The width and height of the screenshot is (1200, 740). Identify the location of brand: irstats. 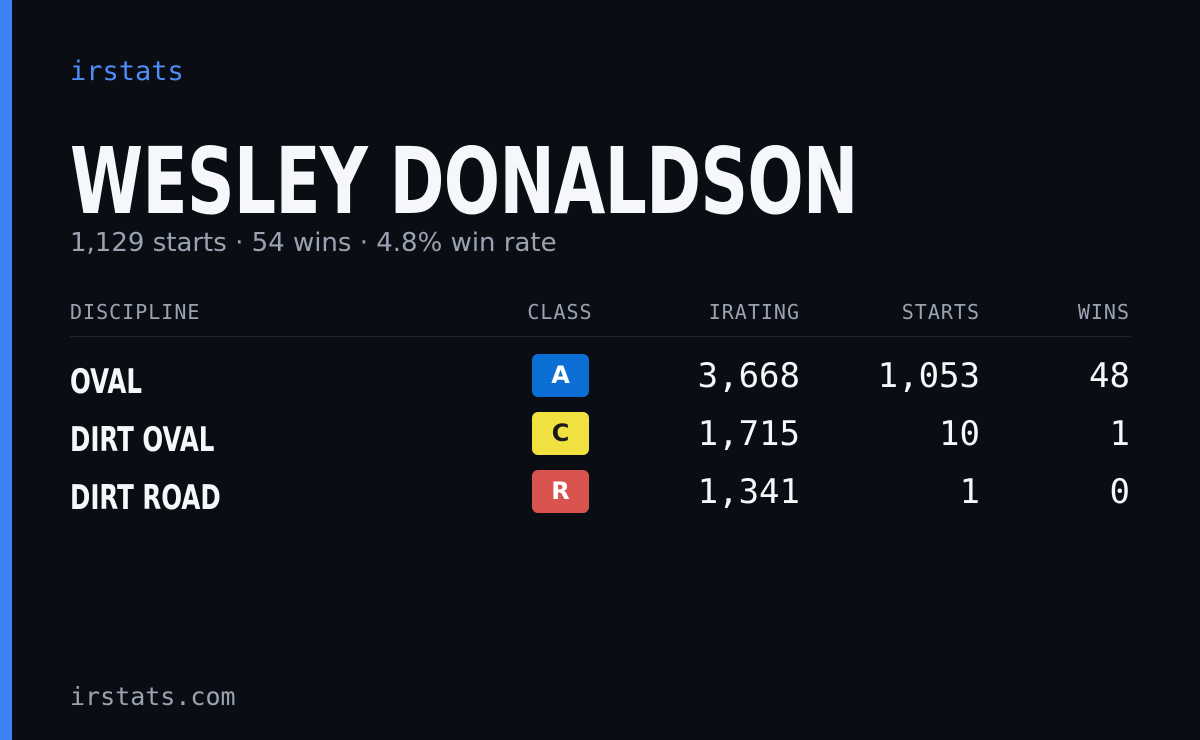
(127, 71).